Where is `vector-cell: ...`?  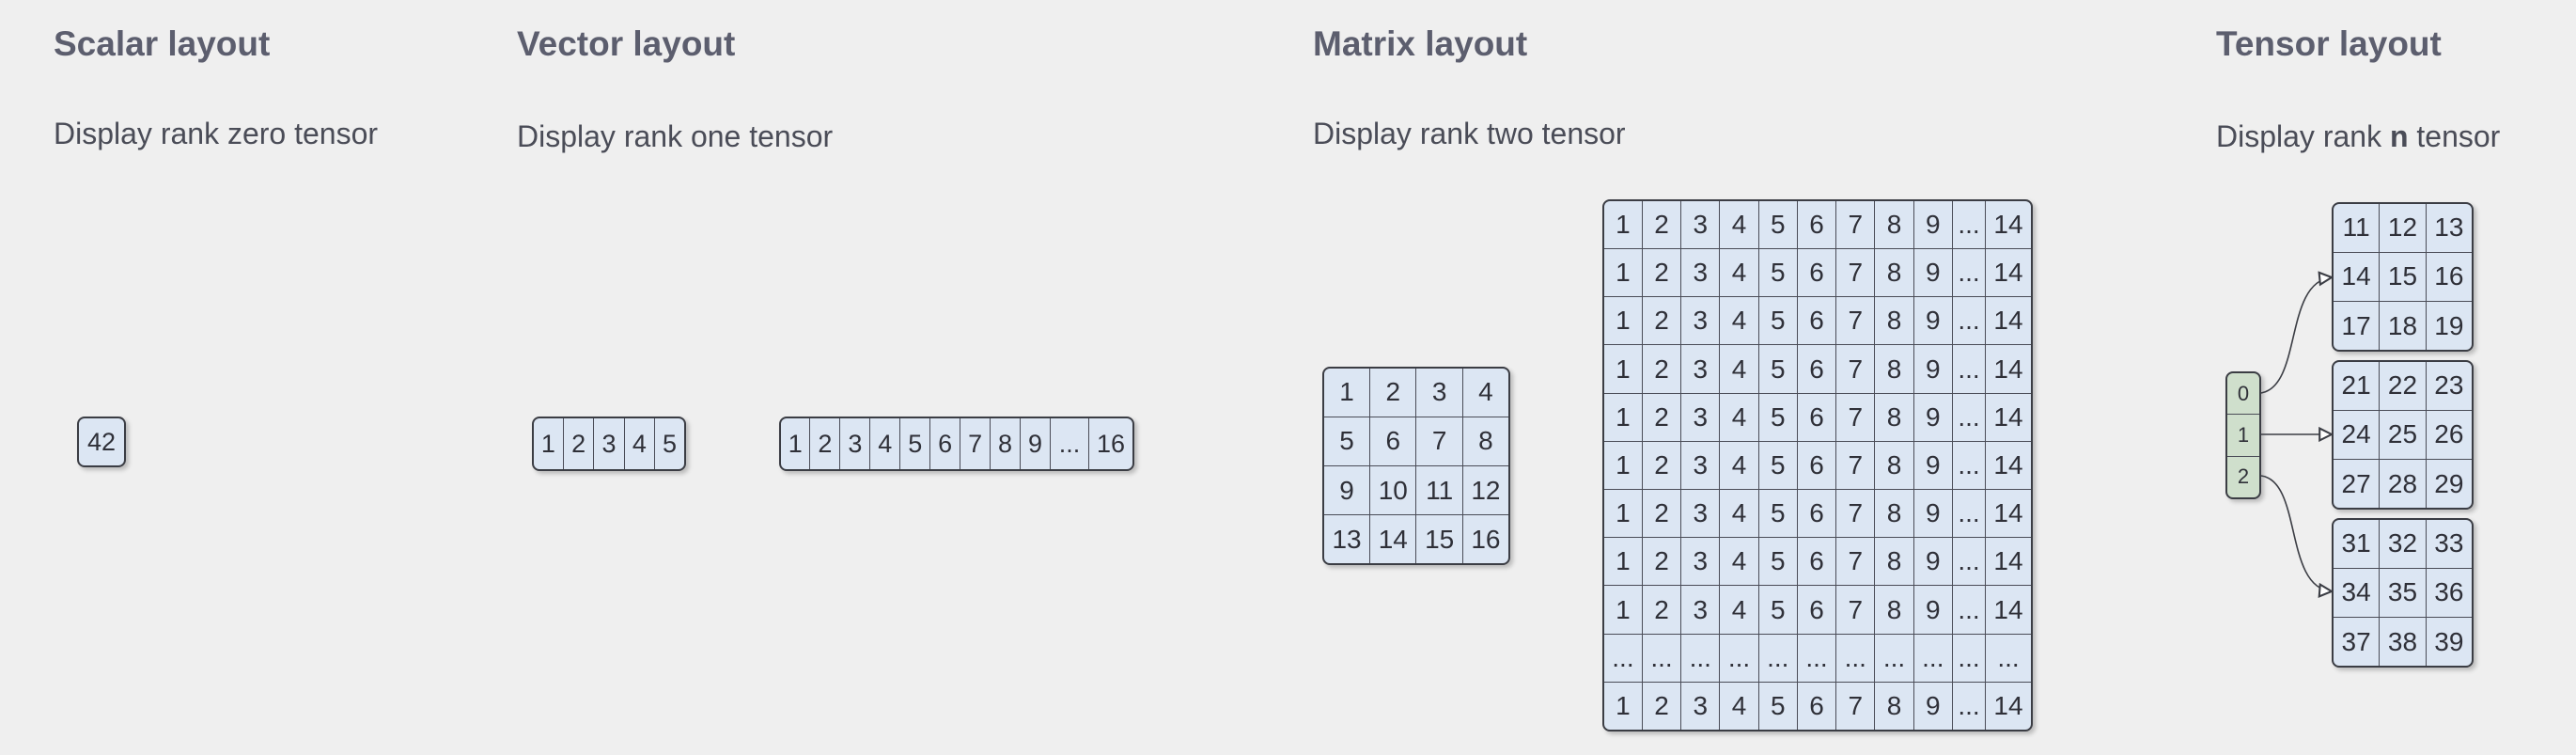
vector-cell: ... is located at coordinates (1069, 443).